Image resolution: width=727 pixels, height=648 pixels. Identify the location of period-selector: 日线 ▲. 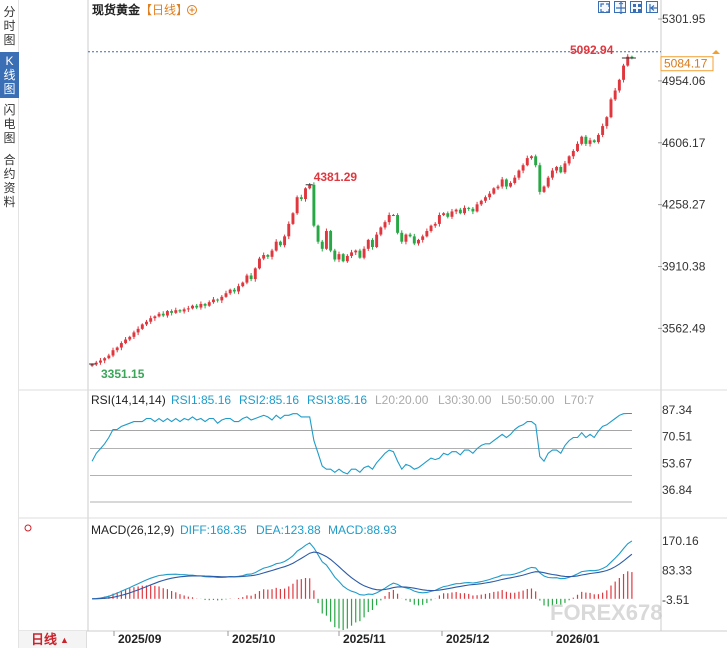
(53, 639).